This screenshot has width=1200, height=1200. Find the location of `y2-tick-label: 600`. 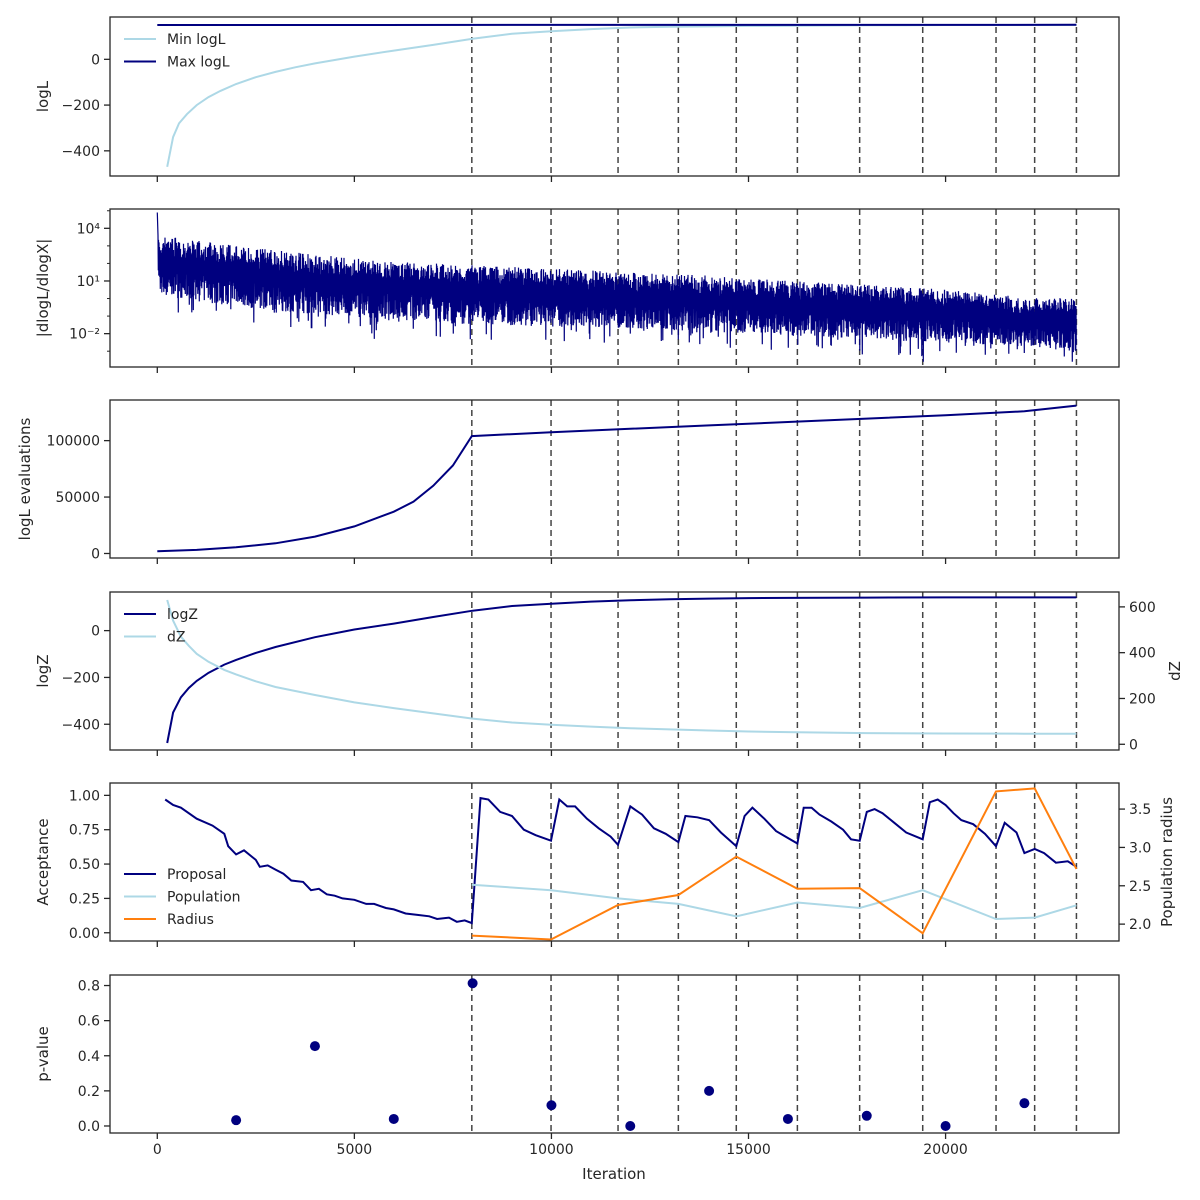

y2-tick-label: 600 is located at coordinates (1142, 608).